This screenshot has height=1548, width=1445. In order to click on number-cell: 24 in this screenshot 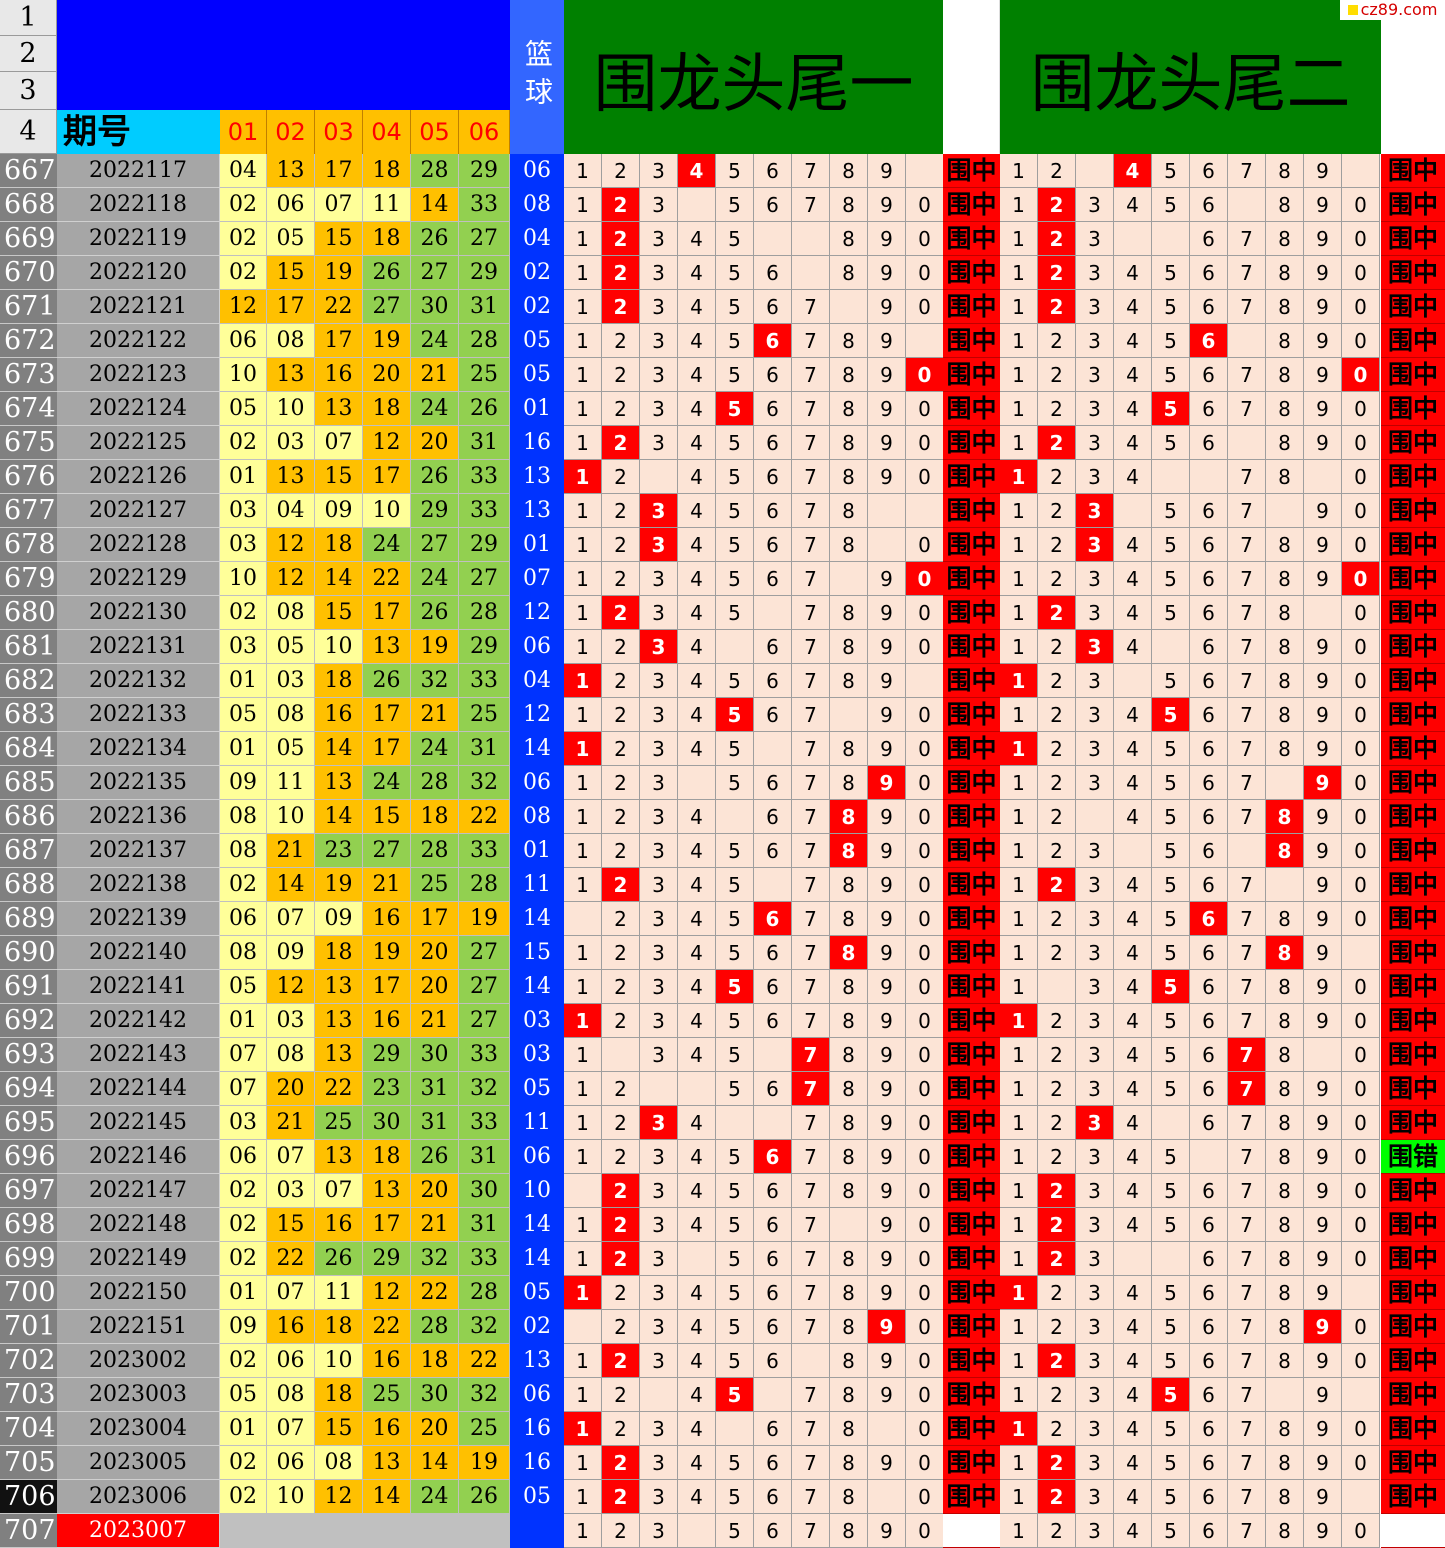, I will do `click(387, 545)`.